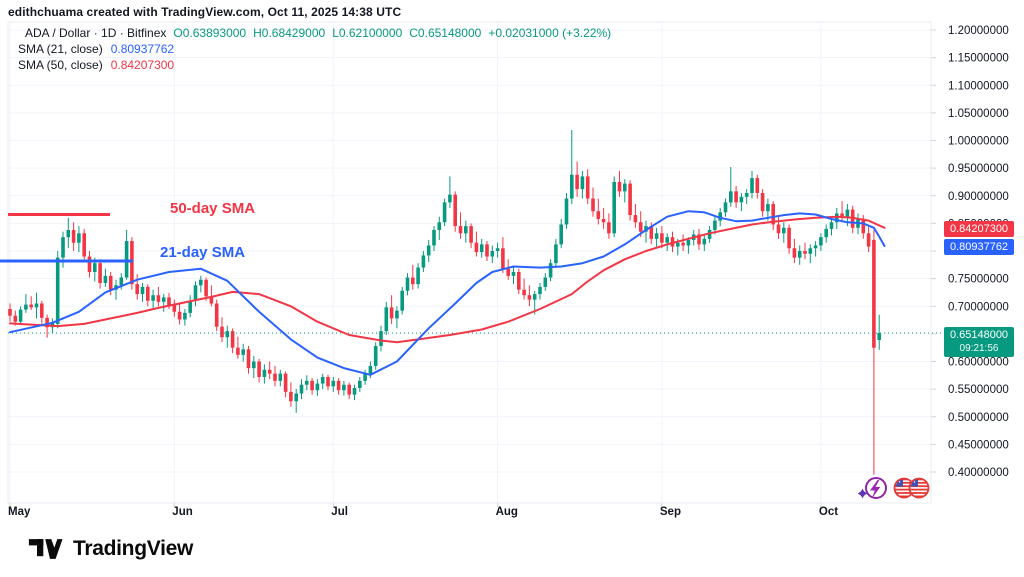  I want to click on legend-sma50-row: SMA (50, close) 0.84207300, so click(314, 65).